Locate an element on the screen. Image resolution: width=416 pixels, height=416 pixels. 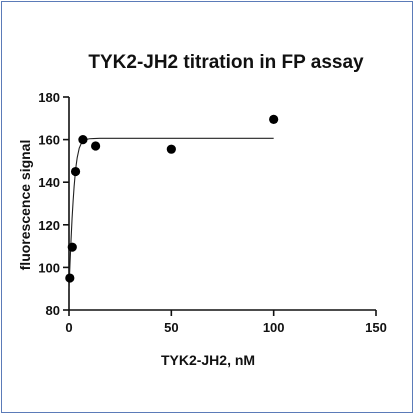
y-tick-label: 140 is located at coordinates (49, 182).